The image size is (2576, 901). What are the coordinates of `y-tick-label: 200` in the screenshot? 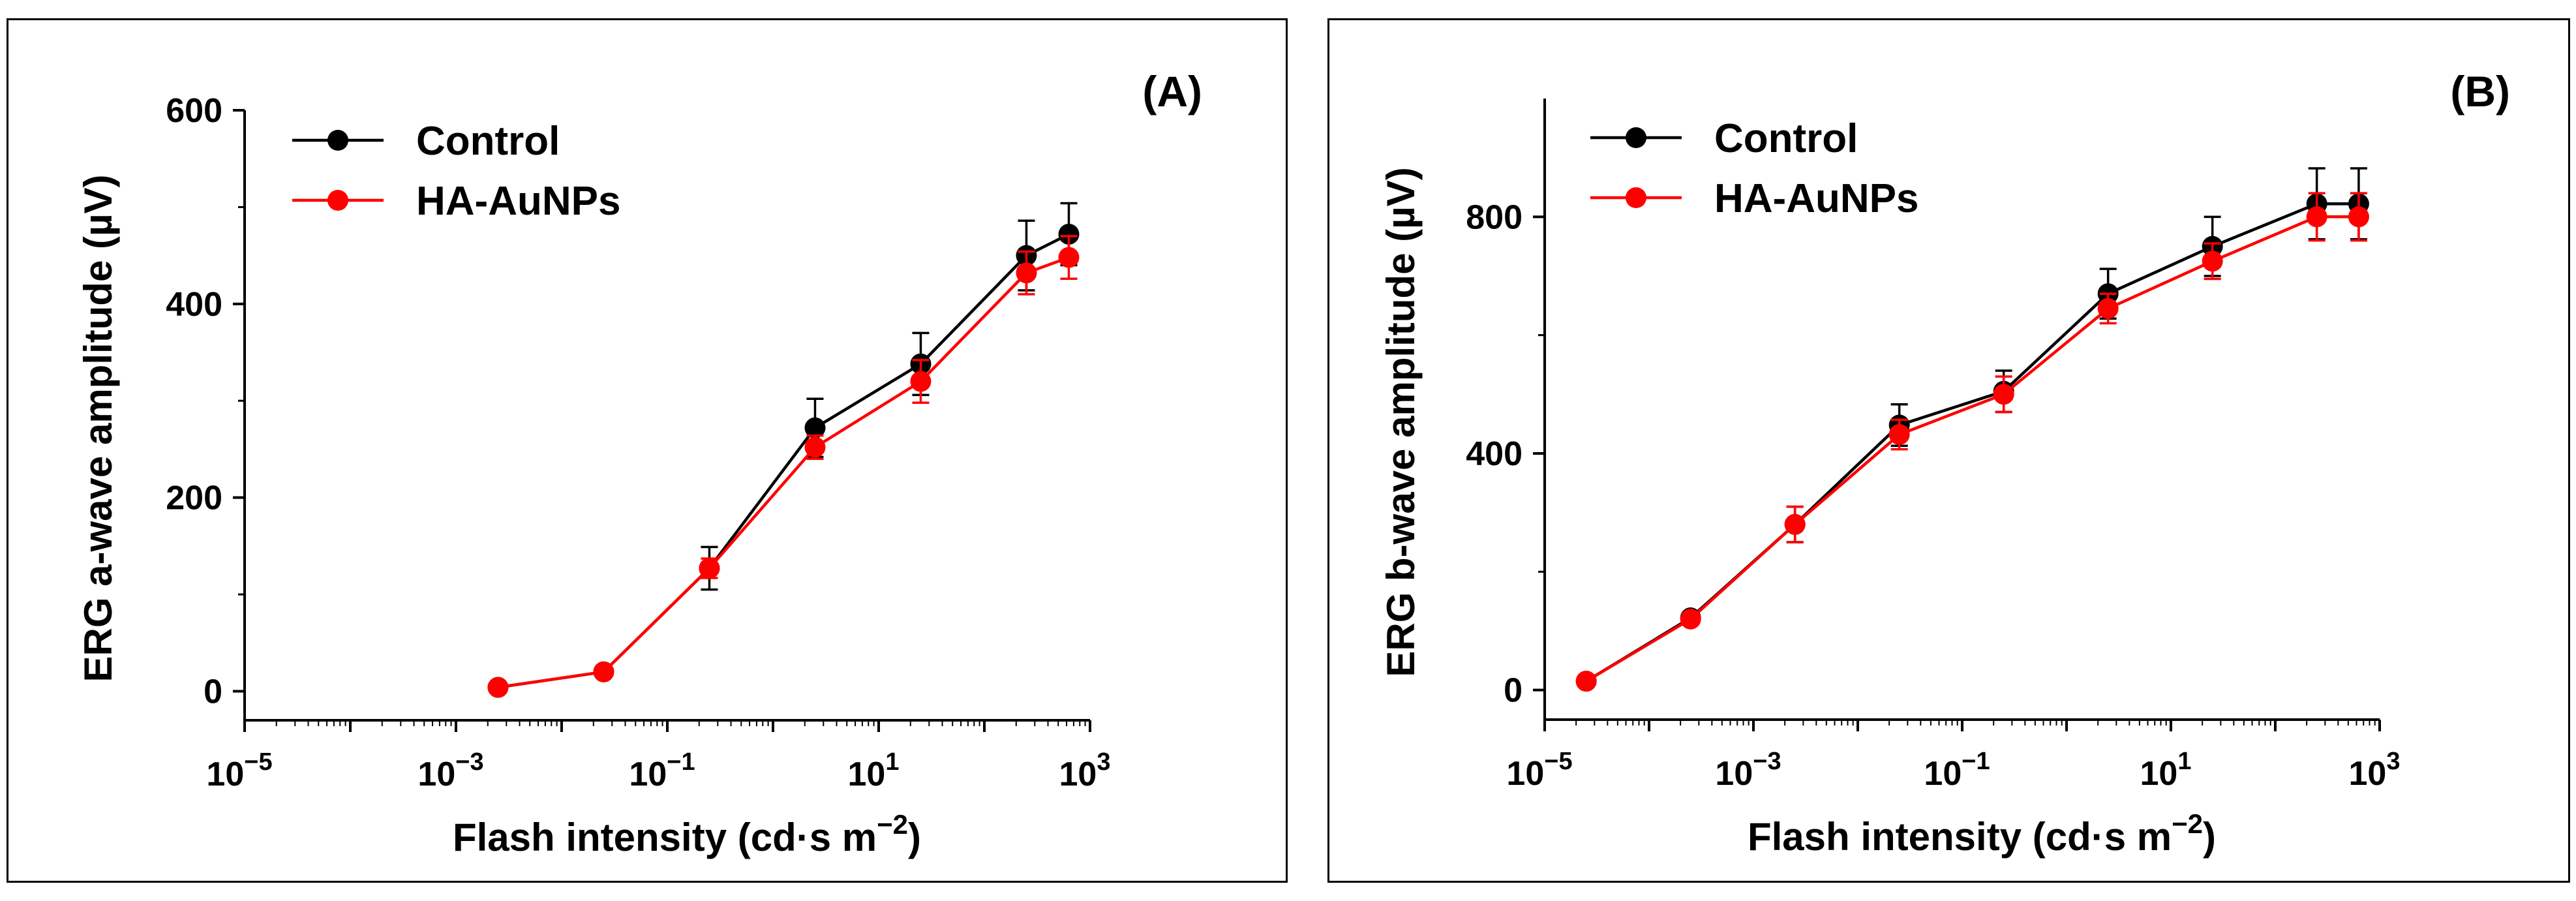 It's located at (194, 498).